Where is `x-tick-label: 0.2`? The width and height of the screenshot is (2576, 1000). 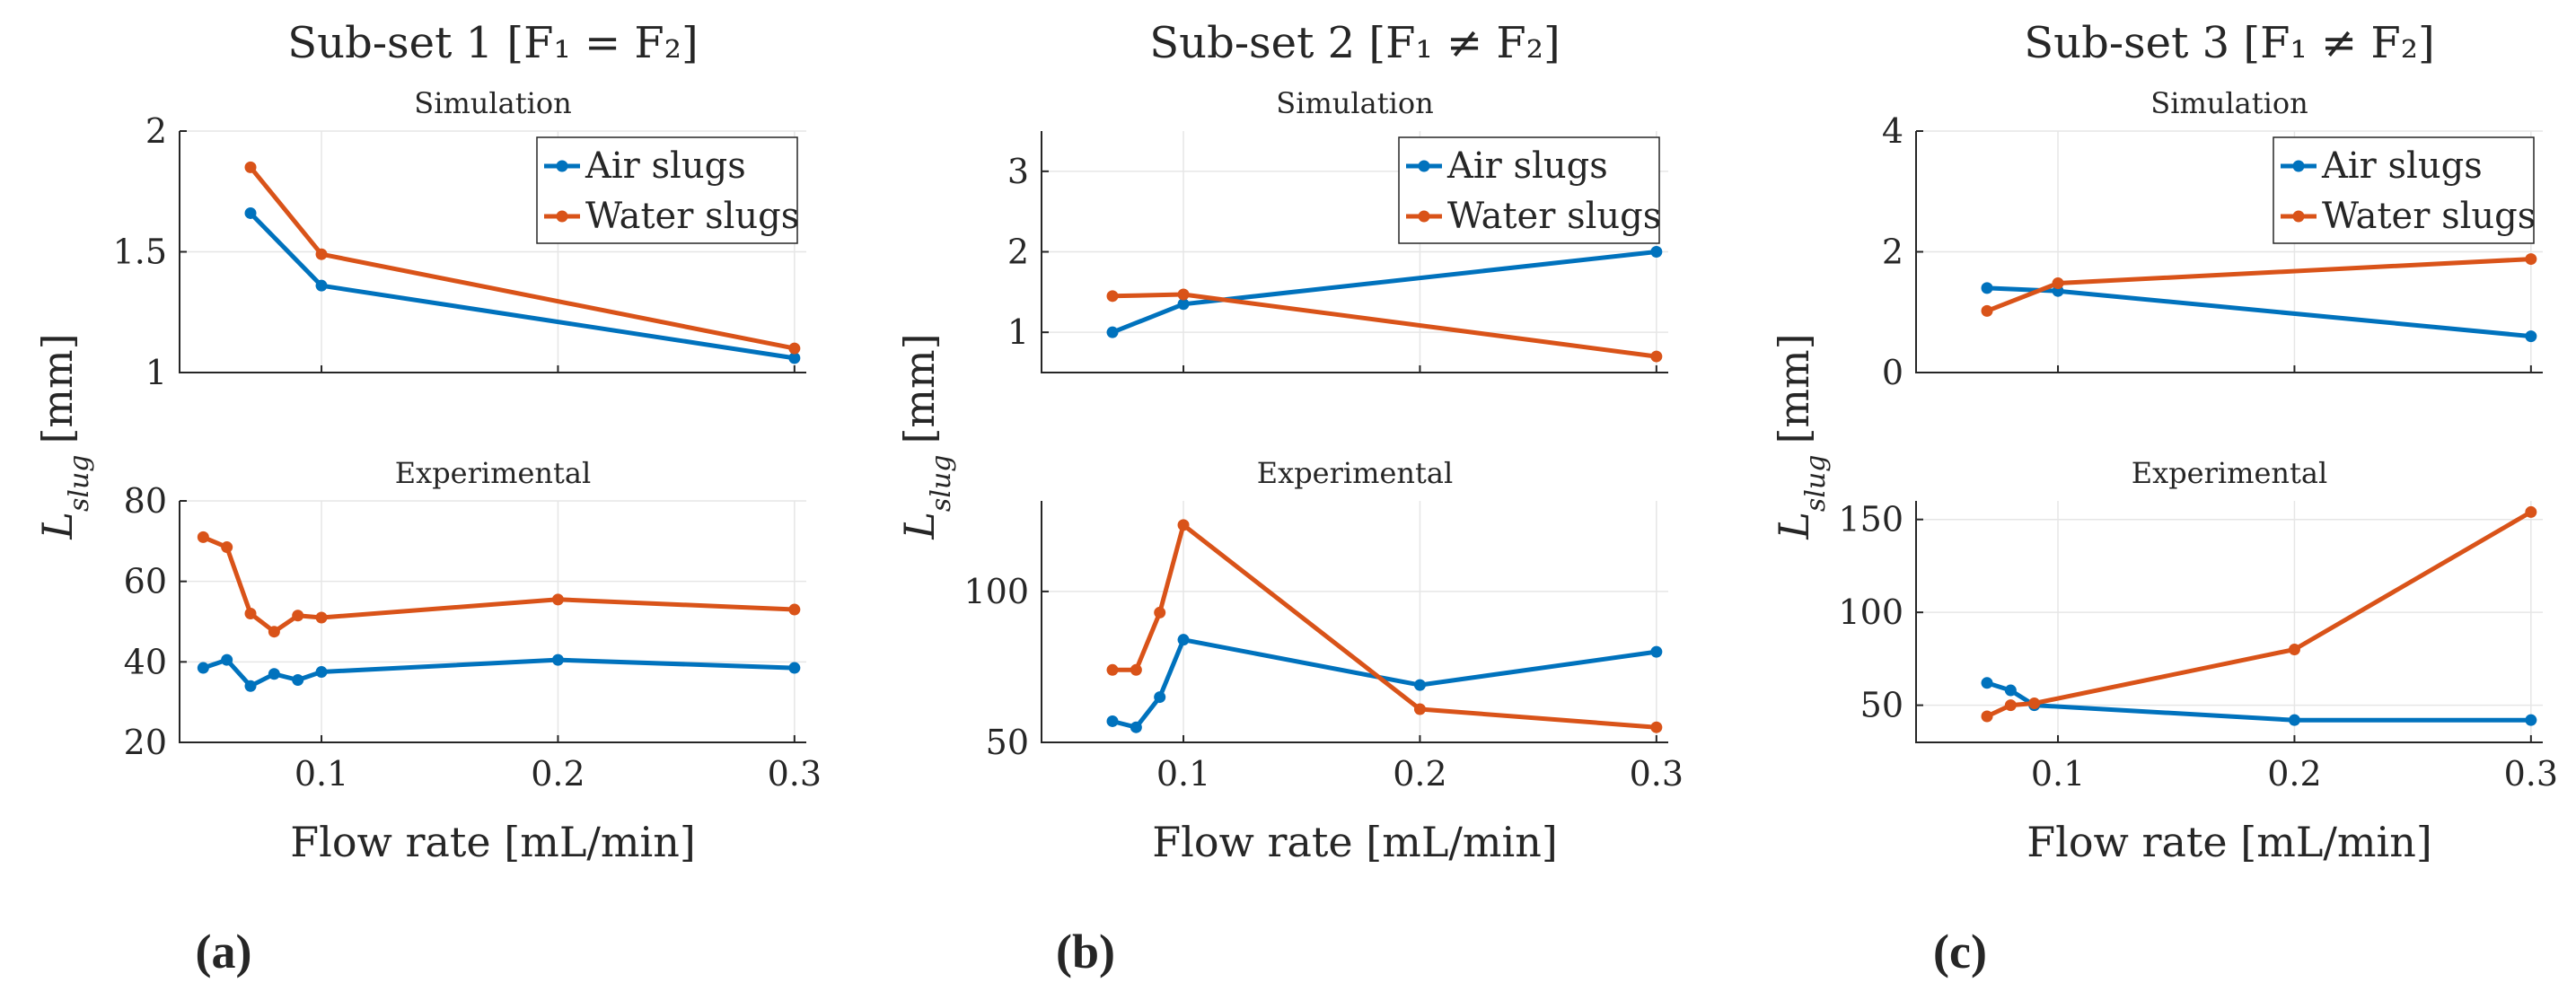 x-tick-label: 0.2 is located at coordinates (558, 774).